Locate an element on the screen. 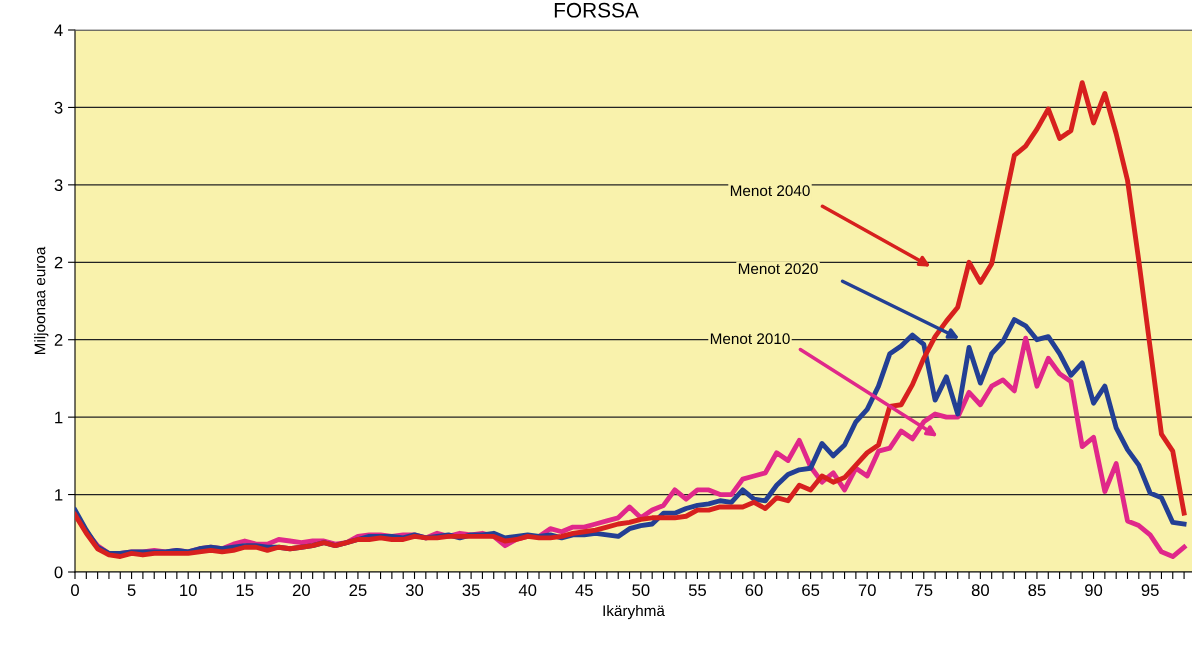 The height and width of the screenshot is (648, 1192). y-axis-title: Miljoonaa euroa is located at coordinates (41, 300).